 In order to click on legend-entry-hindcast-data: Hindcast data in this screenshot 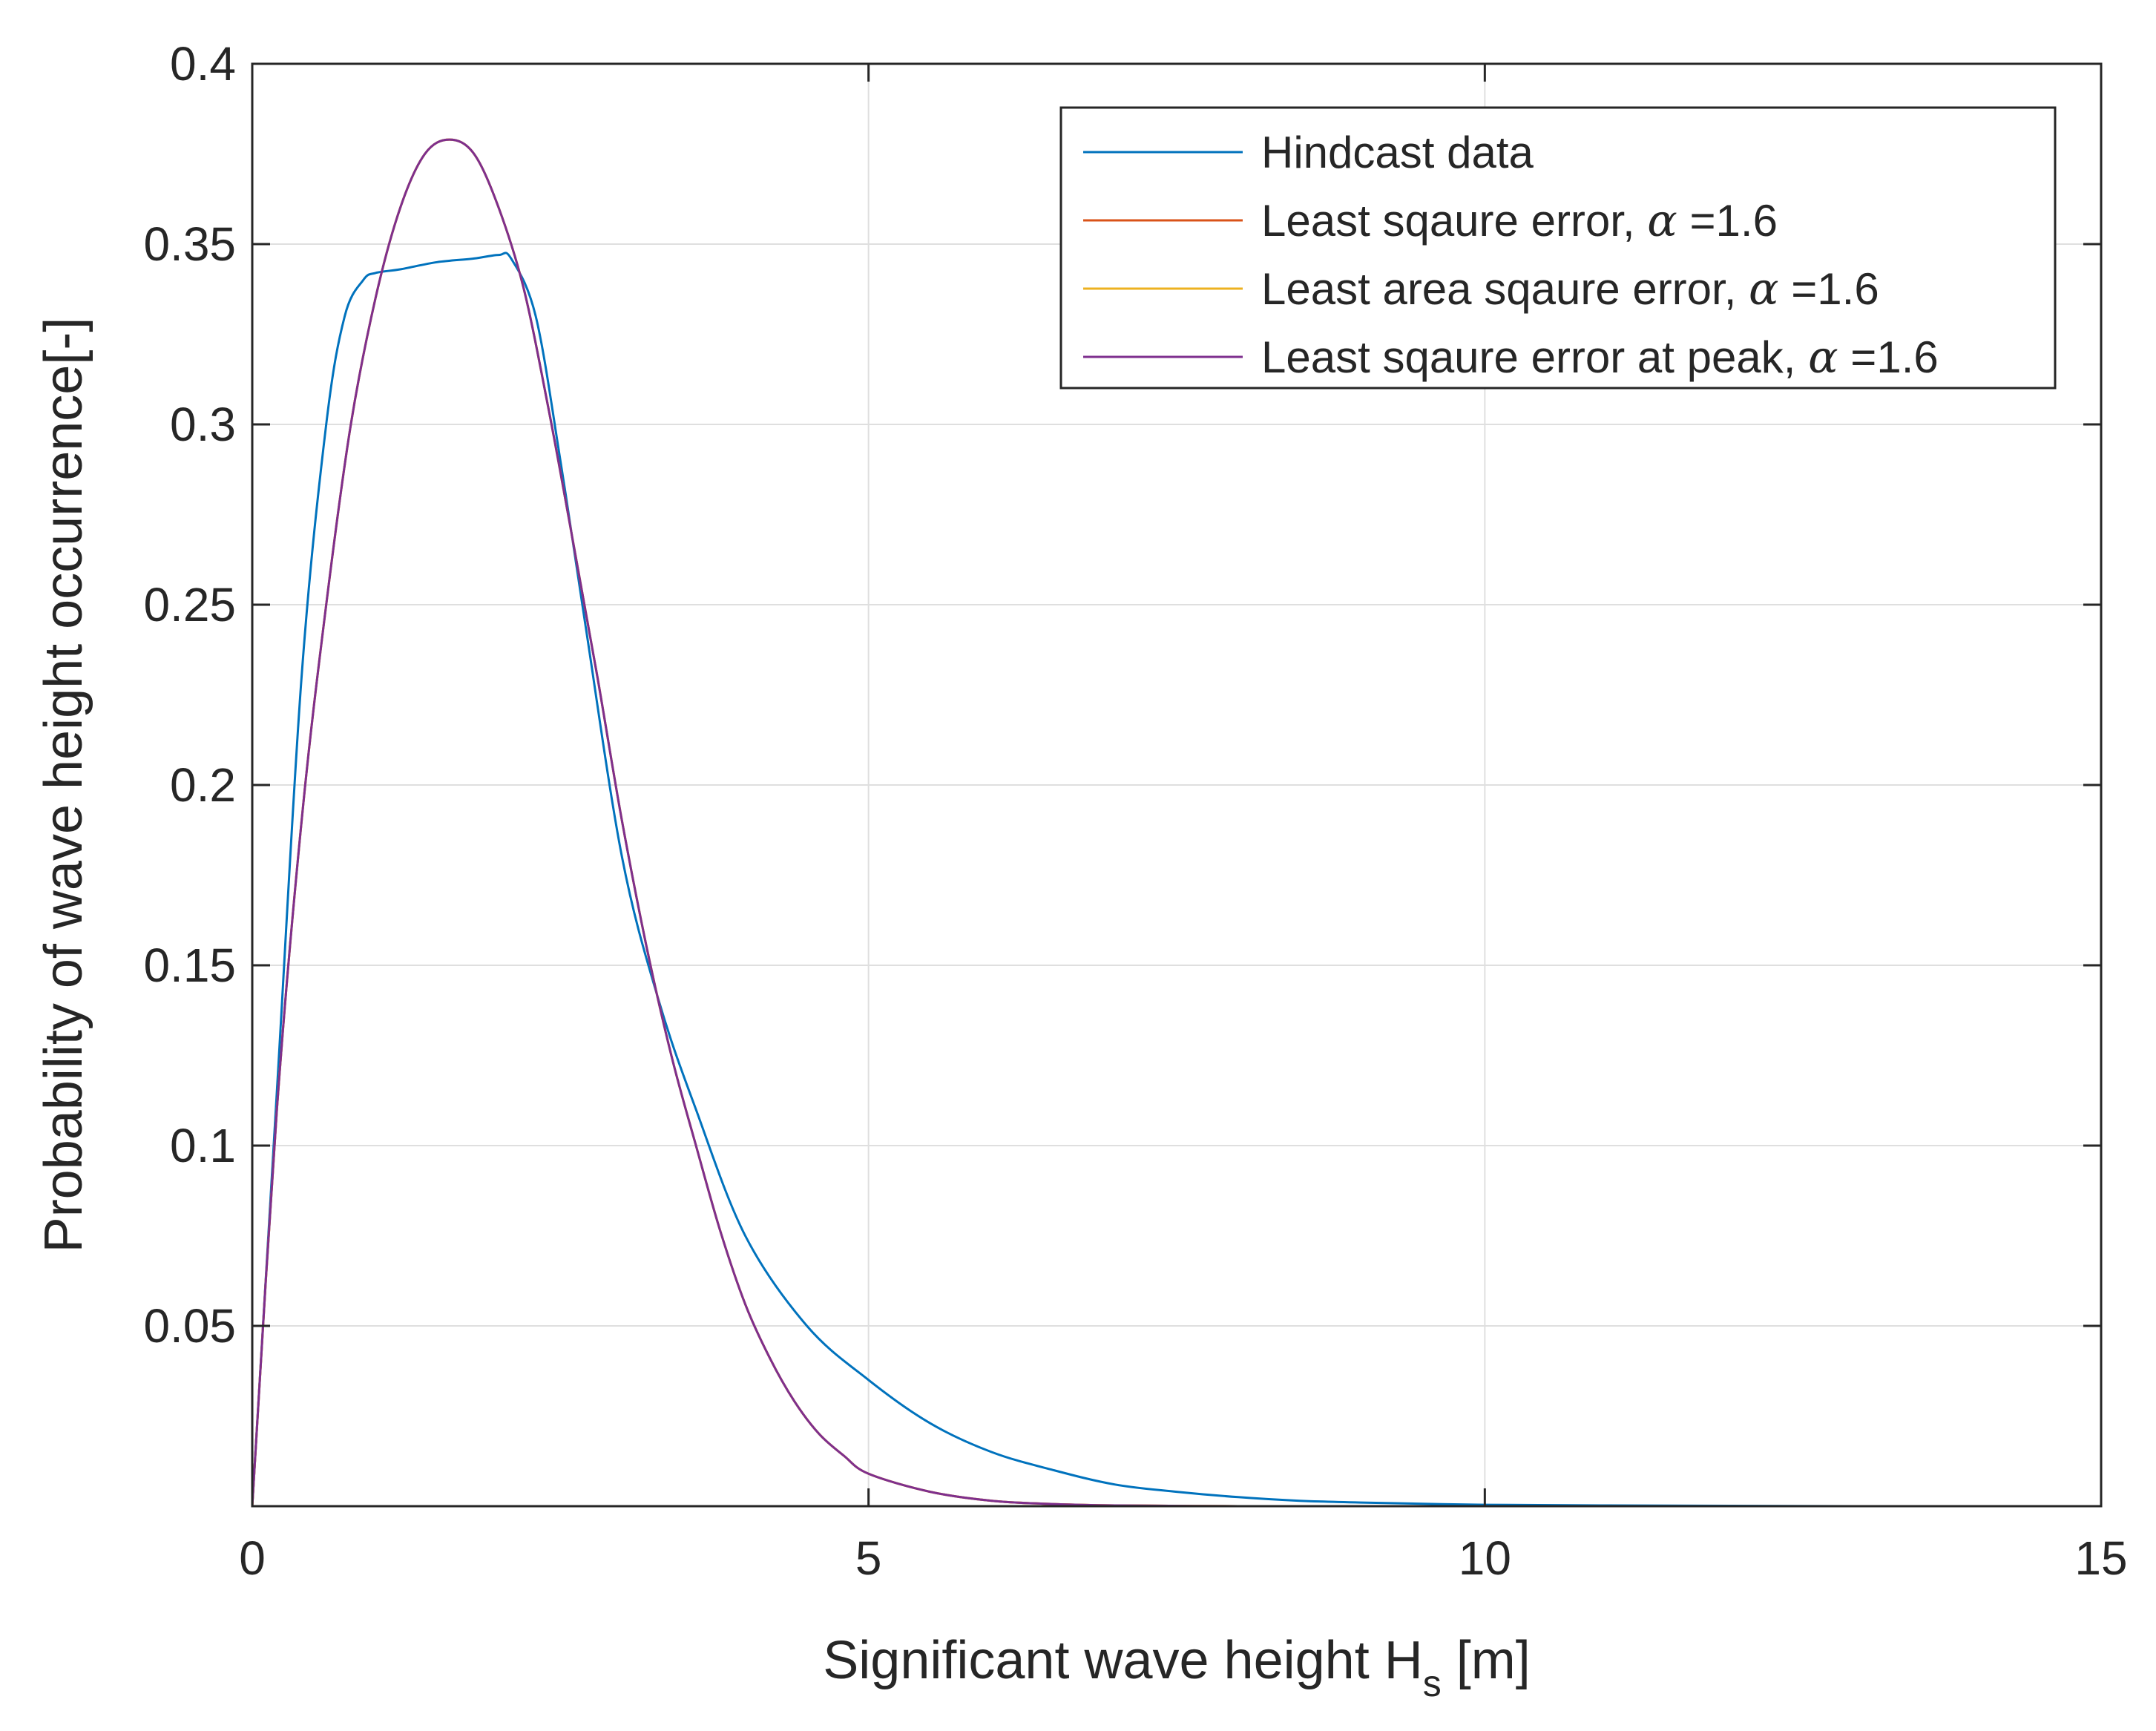, I will do `click(1309, 153)`.